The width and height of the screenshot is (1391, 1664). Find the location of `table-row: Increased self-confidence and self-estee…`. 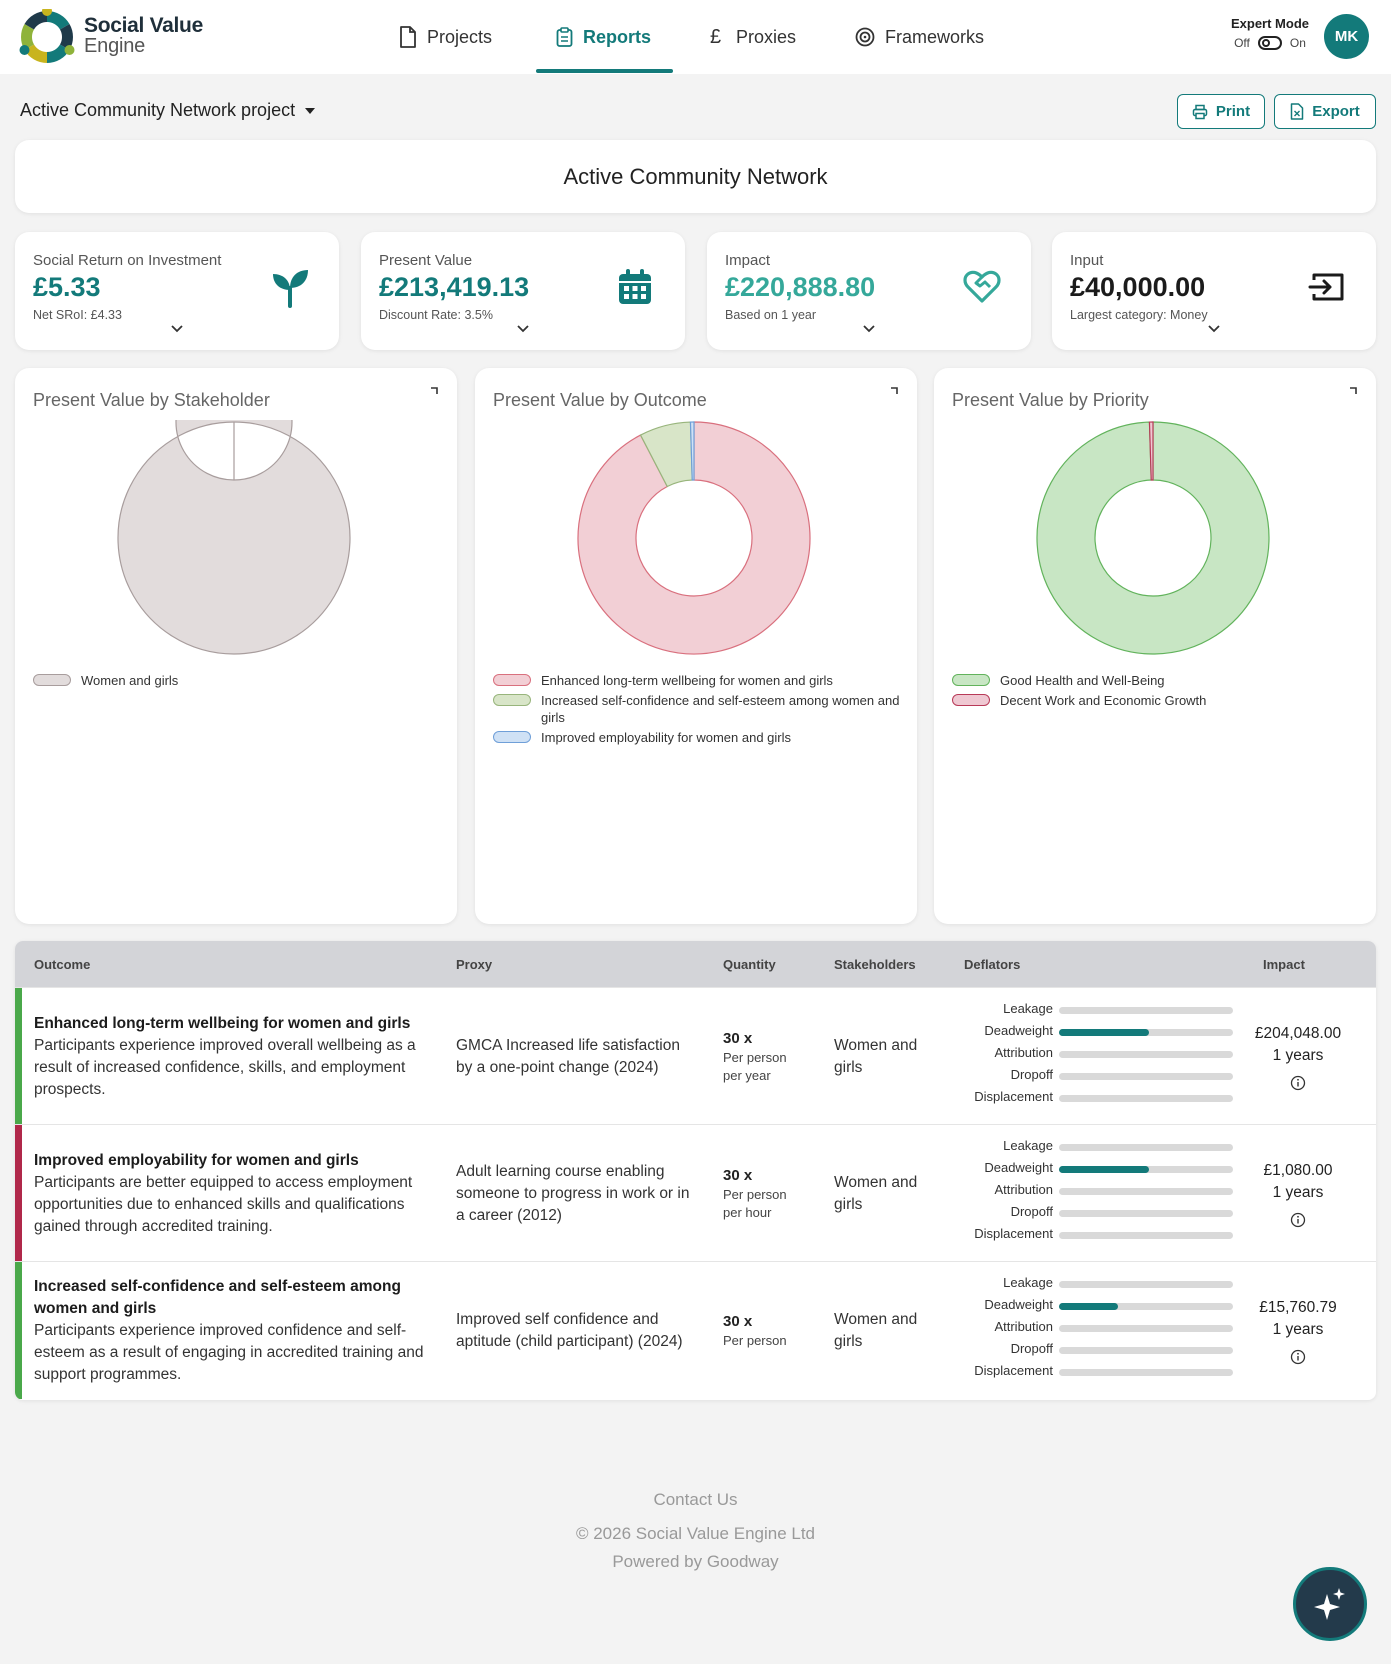

table-row: Increased self-confidence and self-estee… is located at coordinates (695, 1330).